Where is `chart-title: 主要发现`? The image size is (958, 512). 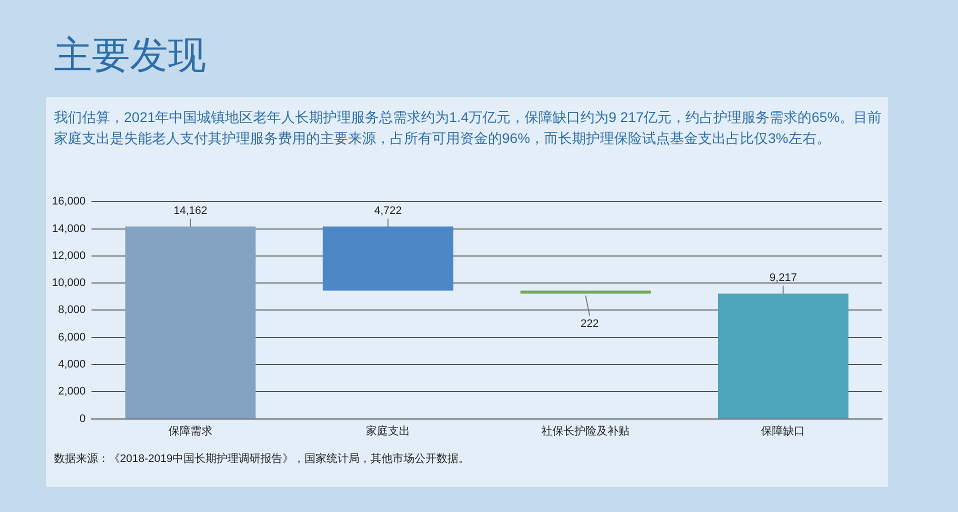
chart-title: 主要发现 is located at coordinates (130, 55).